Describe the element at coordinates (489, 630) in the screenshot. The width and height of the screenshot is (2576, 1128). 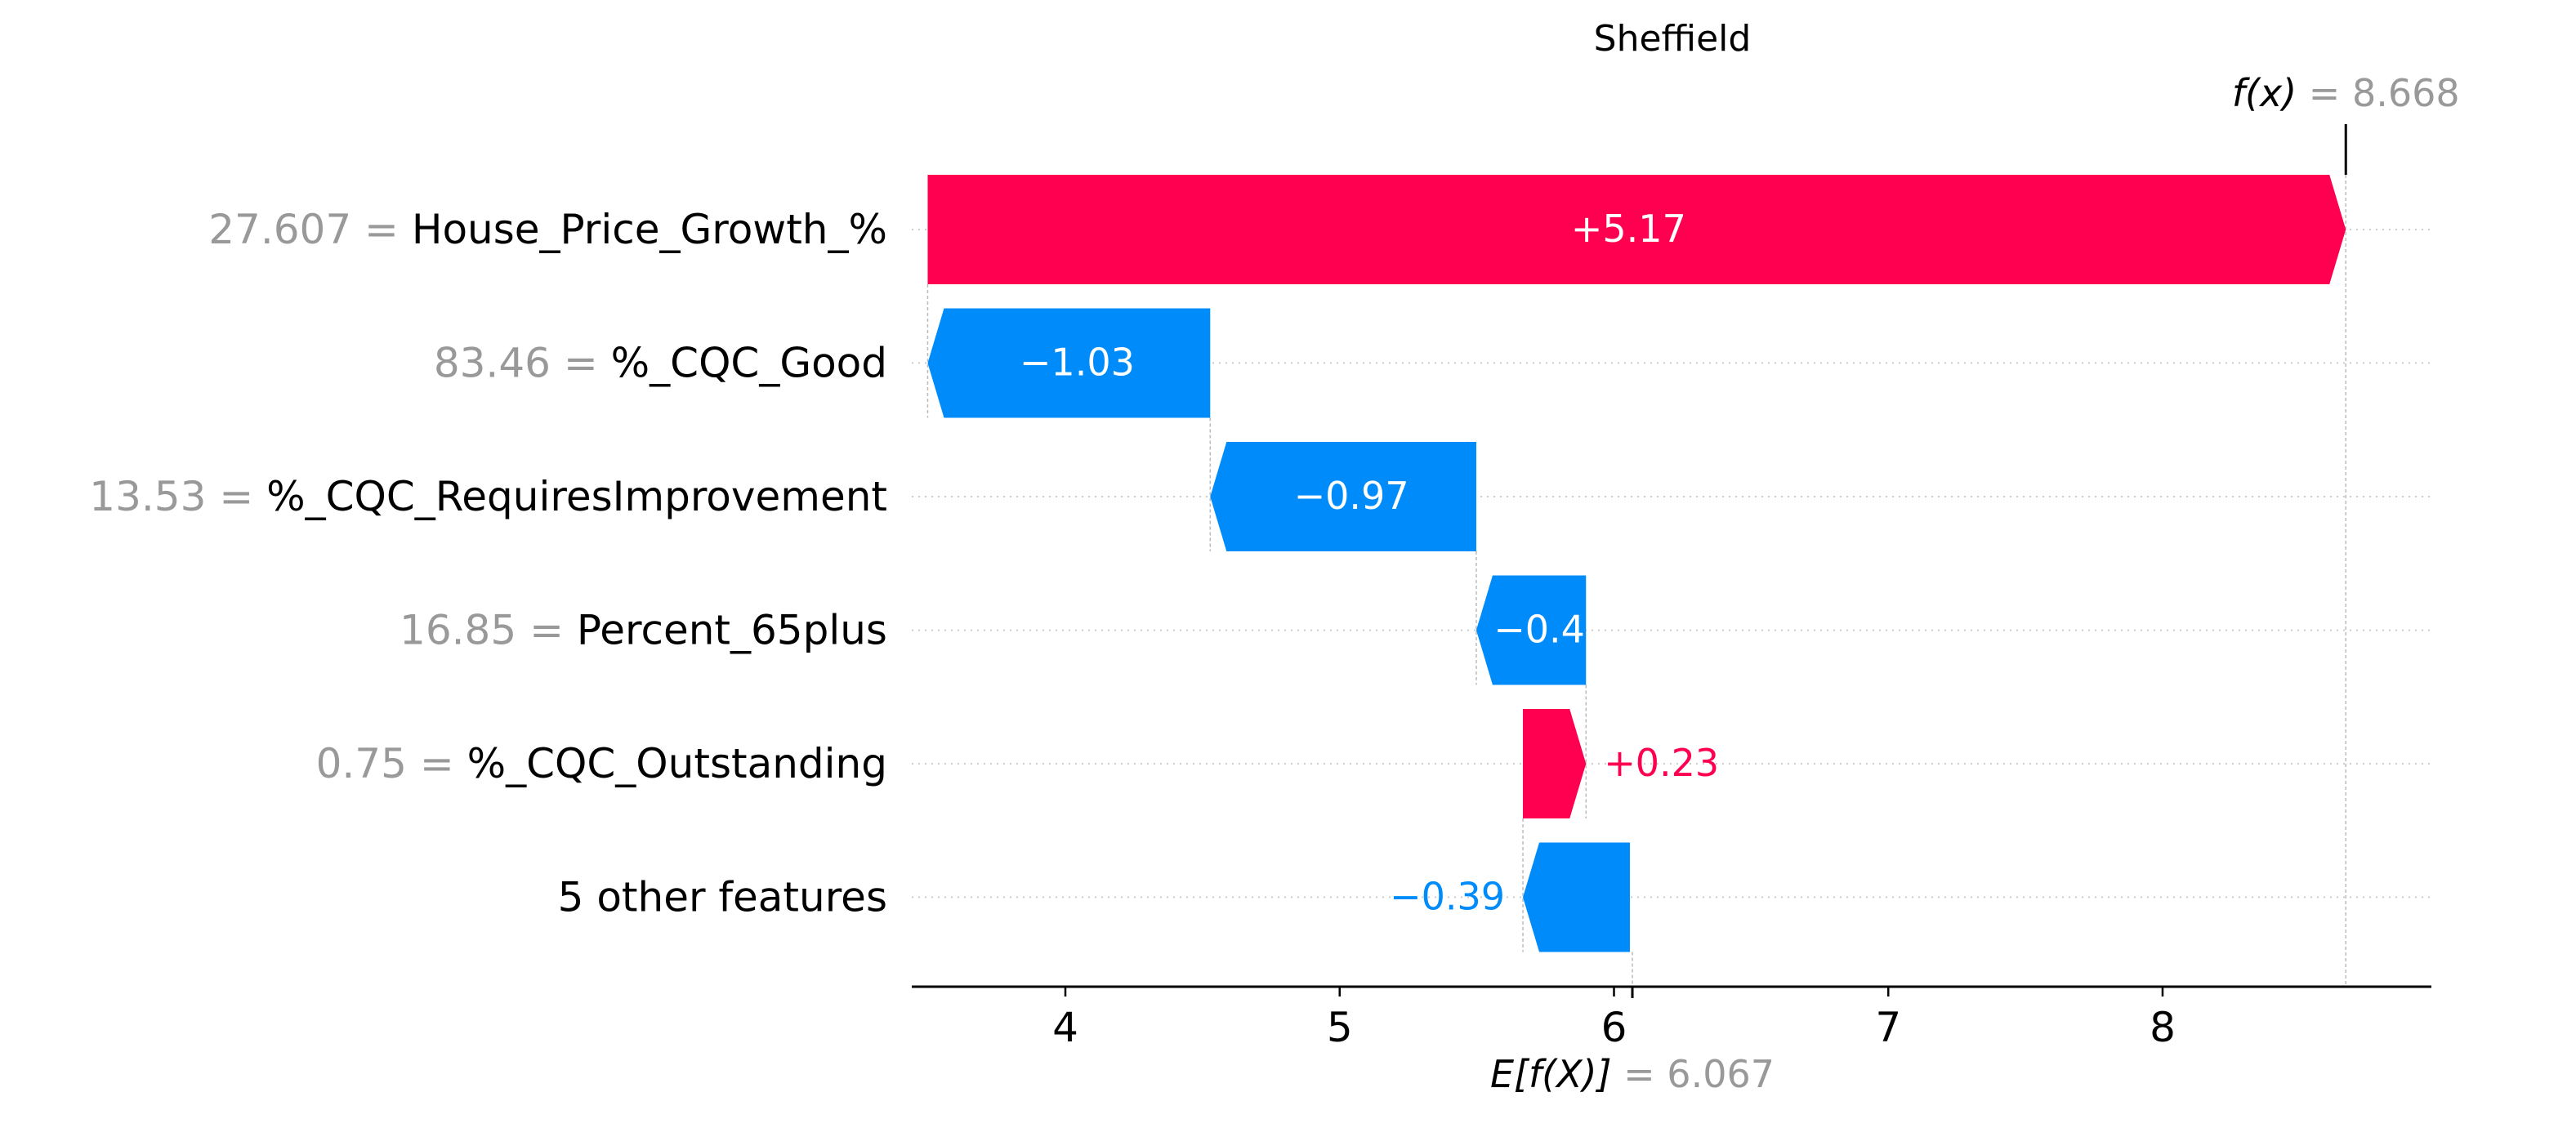
I see `feature-value: 16.85 =` at that location.